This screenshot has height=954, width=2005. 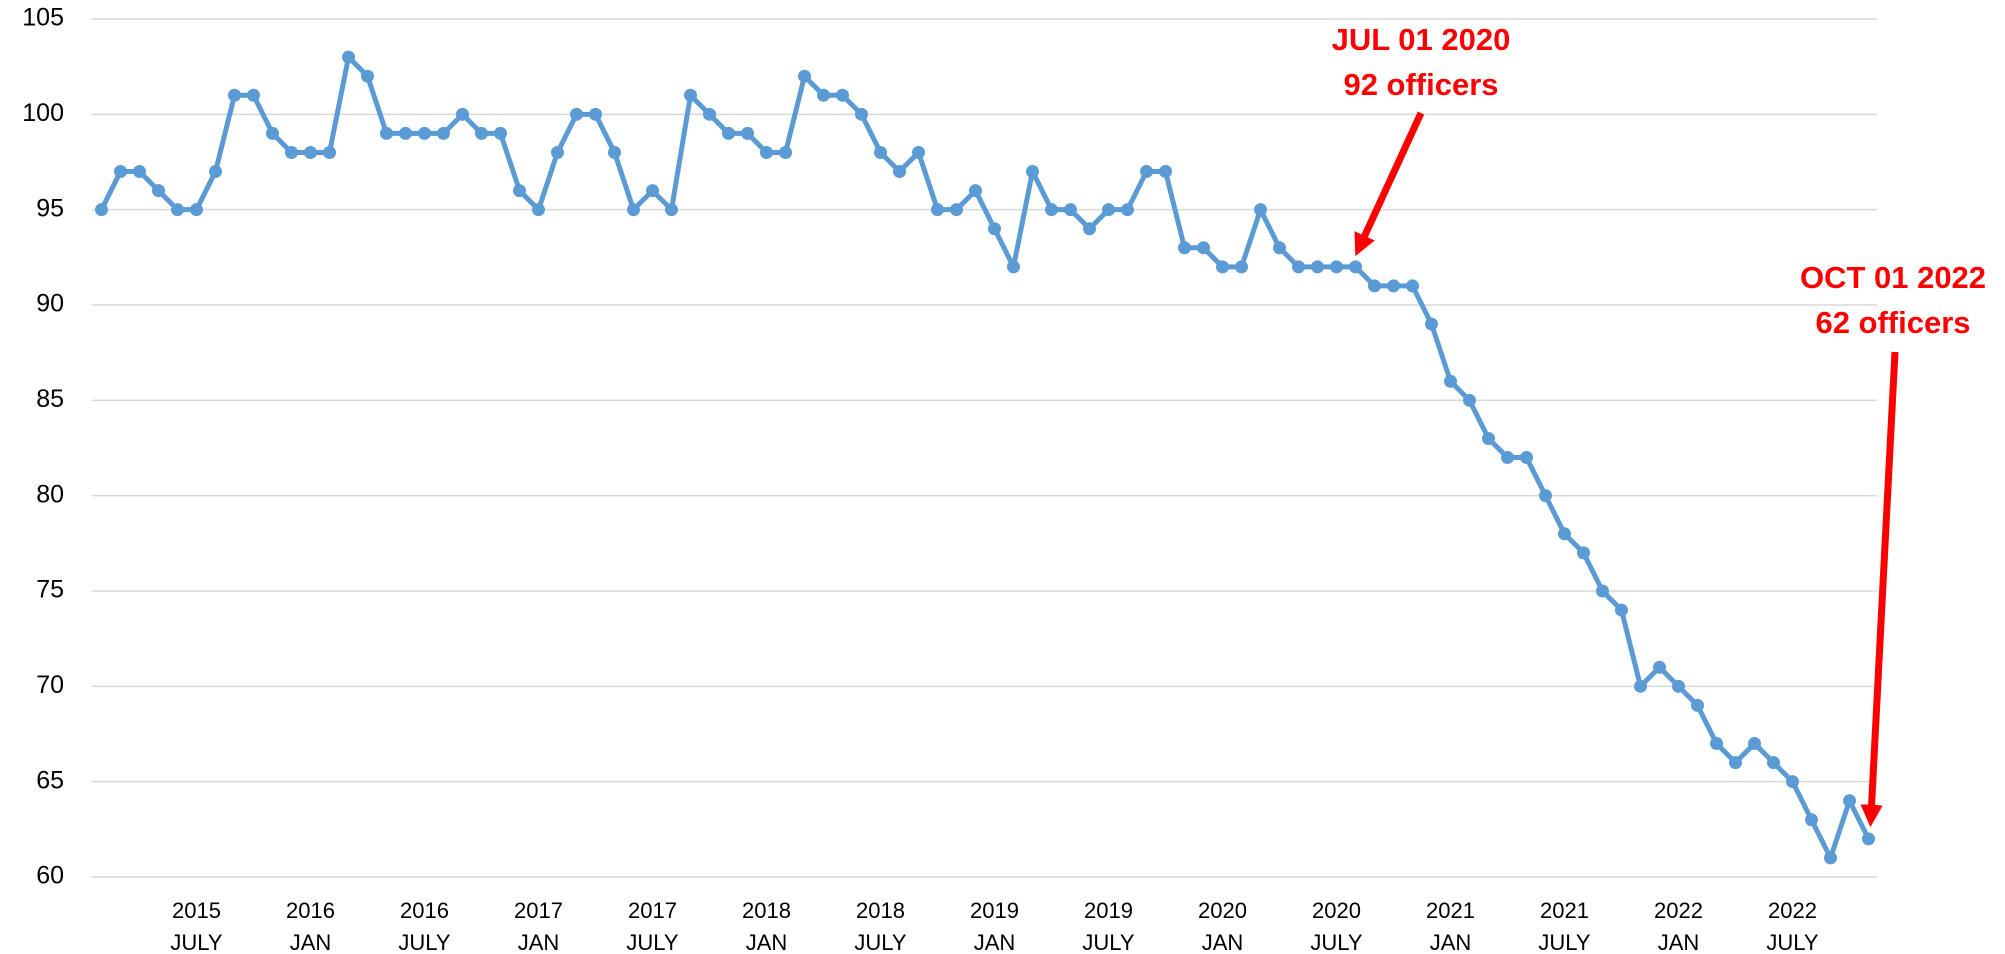 I want to click on y-tick-label: 80, so click(x=50, y=494).